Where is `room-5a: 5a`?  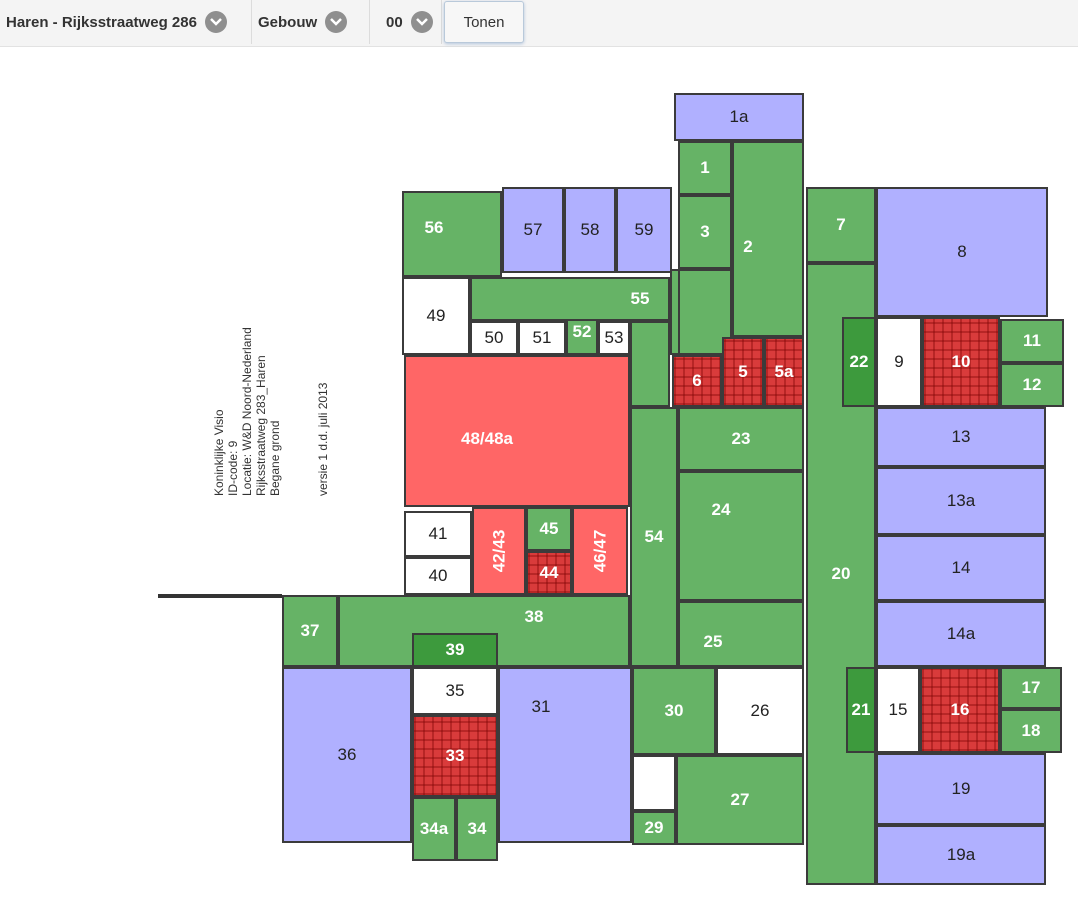
room-5a: 5a is located at coordinates (784, 372).